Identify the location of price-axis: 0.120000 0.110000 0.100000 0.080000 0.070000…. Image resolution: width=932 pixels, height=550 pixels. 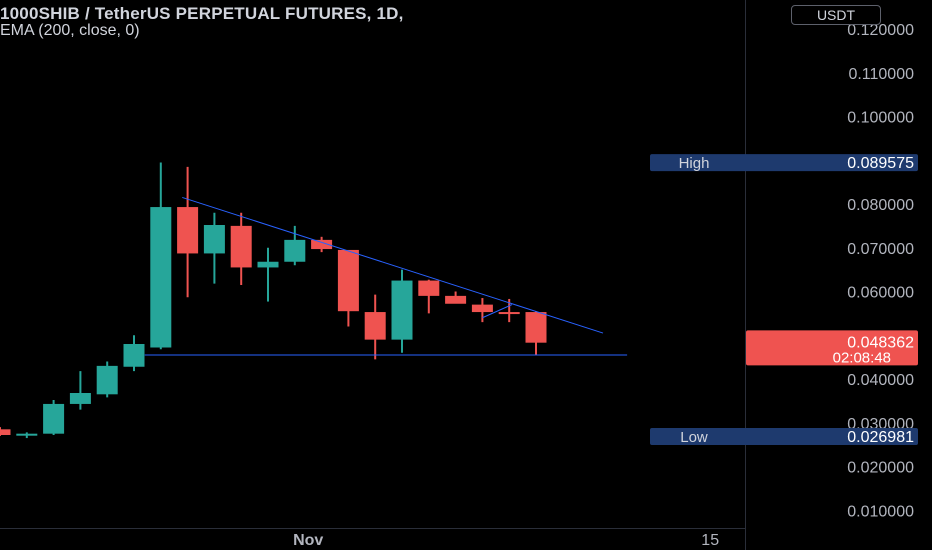
(880, 271).